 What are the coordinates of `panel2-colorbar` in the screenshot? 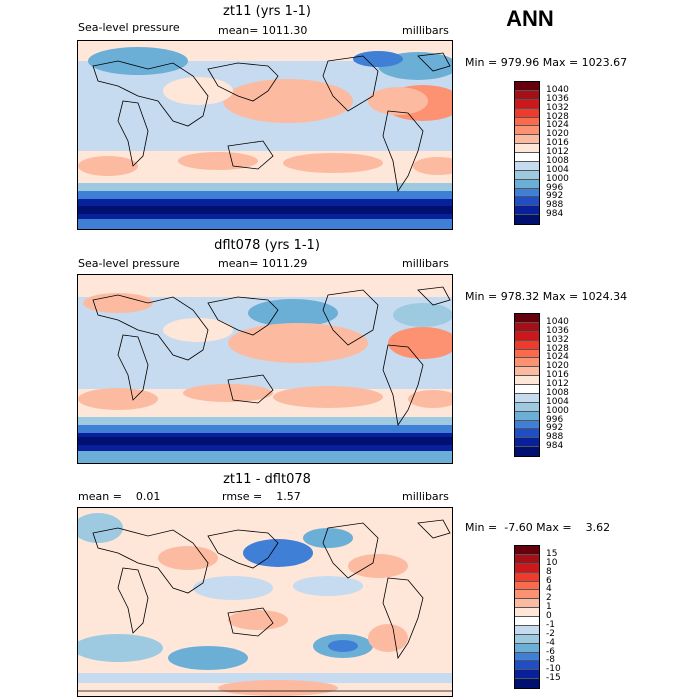 It's located at (527, 385).